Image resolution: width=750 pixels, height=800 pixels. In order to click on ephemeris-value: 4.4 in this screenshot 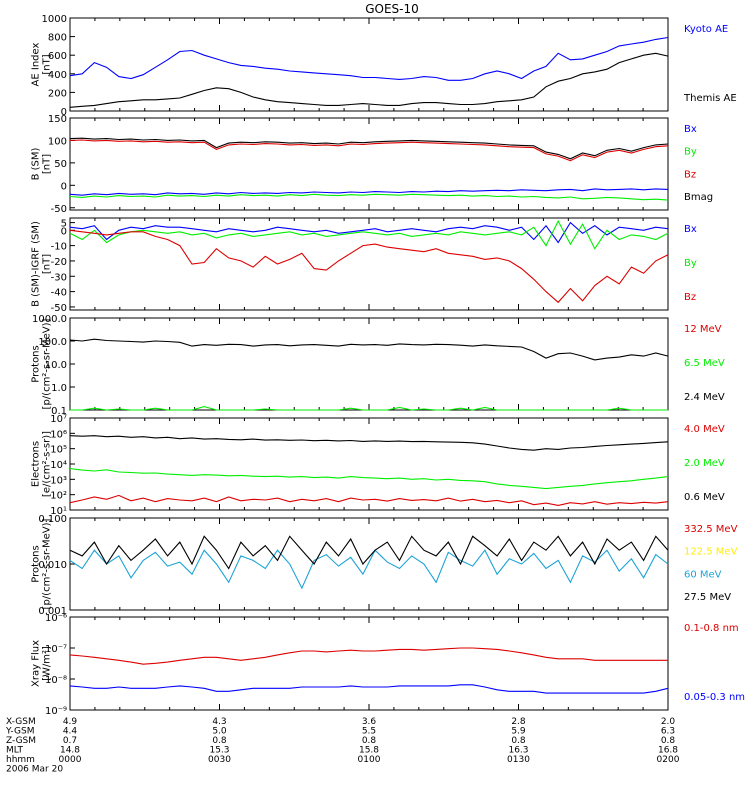, I will do `click(70, 732)`.